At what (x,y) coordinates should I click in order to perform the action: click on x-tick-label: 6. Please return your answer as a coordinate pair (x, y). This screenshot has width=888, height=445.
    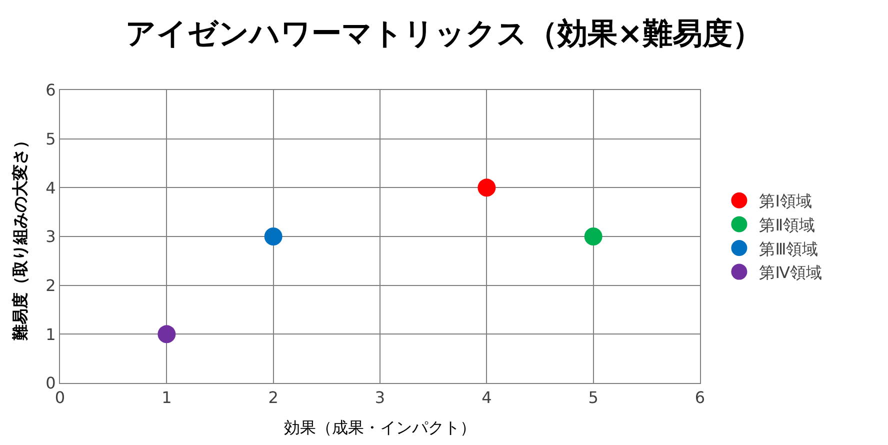
    Looking at the image, I should click on (700, 398).